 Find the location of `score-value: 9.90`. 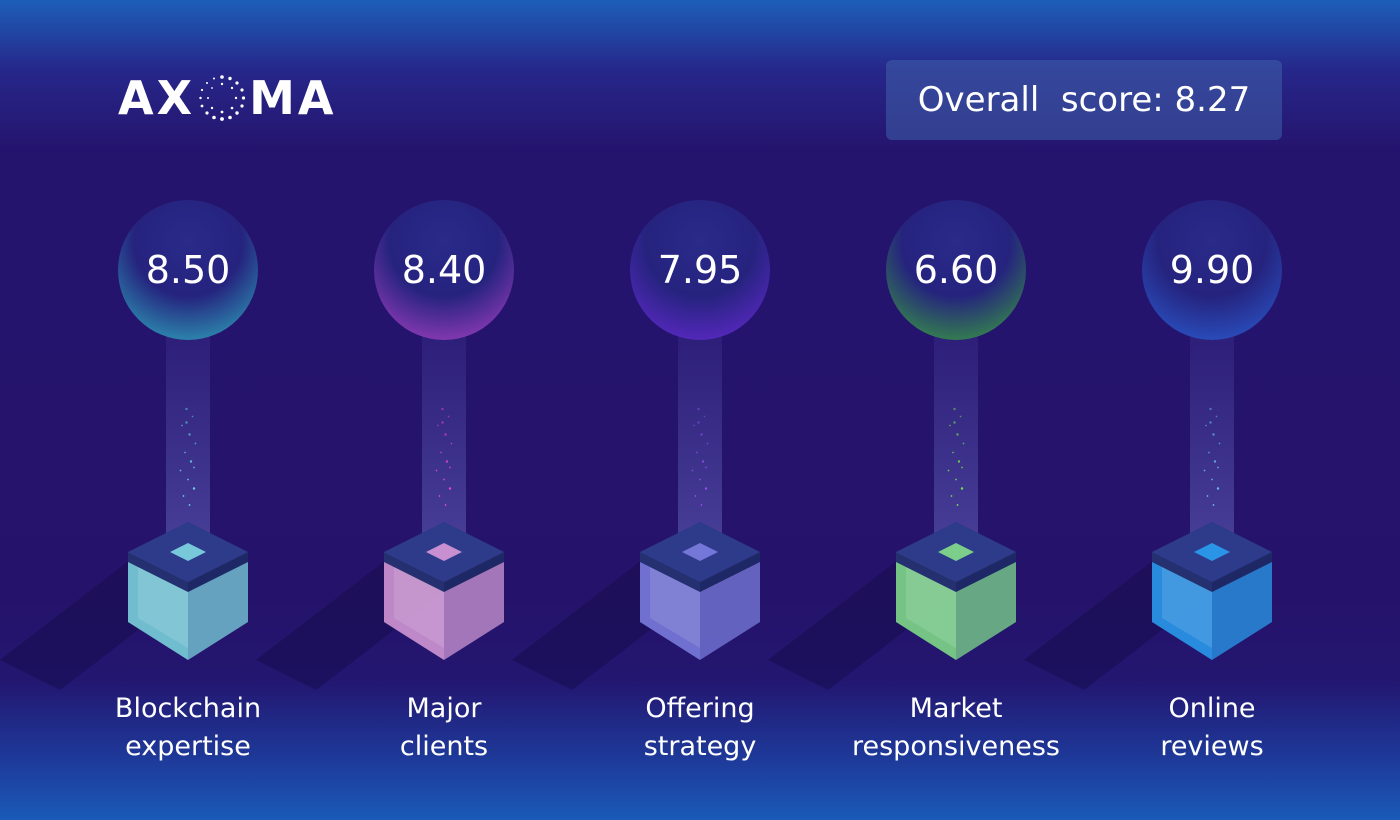

score-value: 9.90 is located at coordinates (1212, 270).